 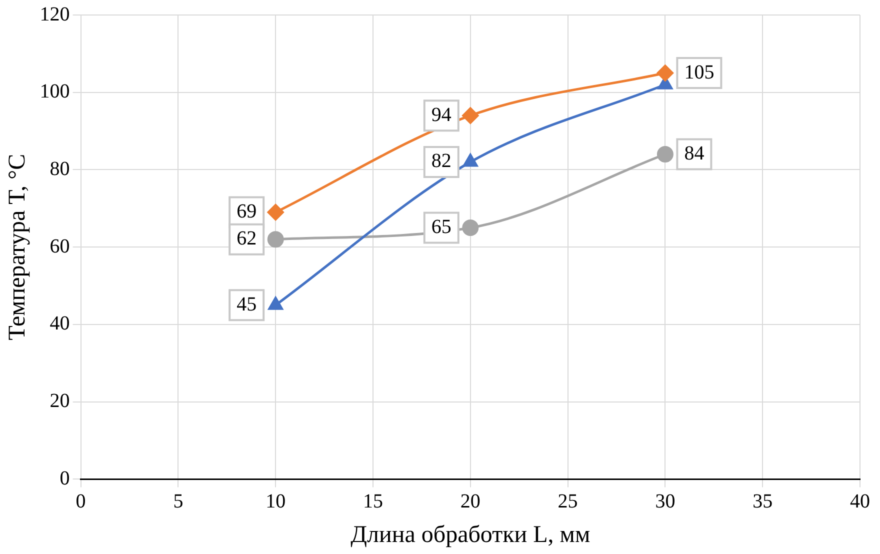 I want to click on x-tick-label: 20, so click(x=470, y=501).